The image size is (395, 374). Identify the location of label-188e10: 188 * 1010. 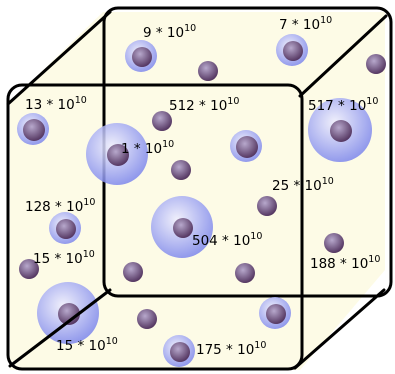
(345, 263).